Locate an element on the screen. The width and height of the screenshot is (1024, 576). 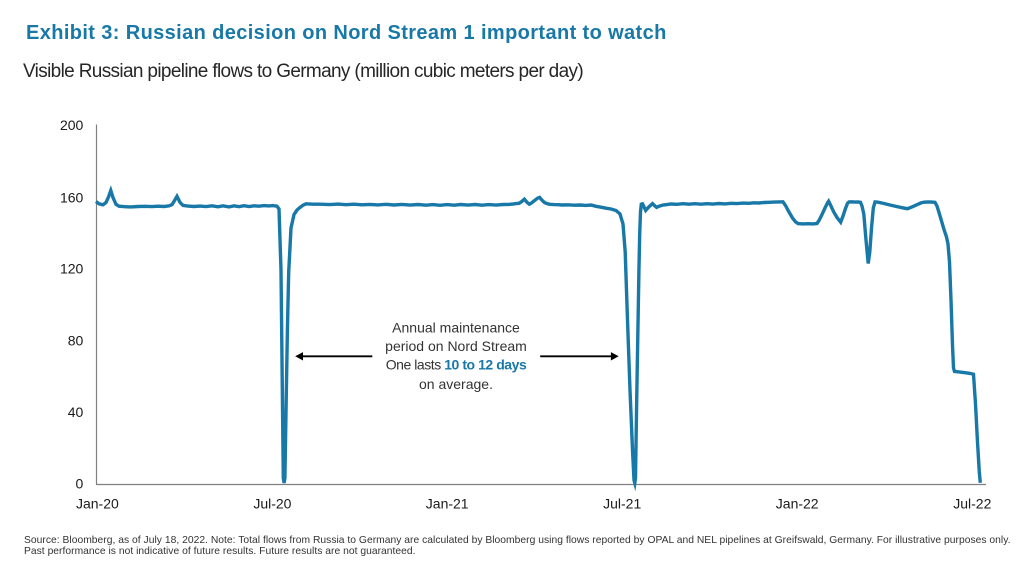
svg-text: Jul-22 is located at coordinates (972, 504).